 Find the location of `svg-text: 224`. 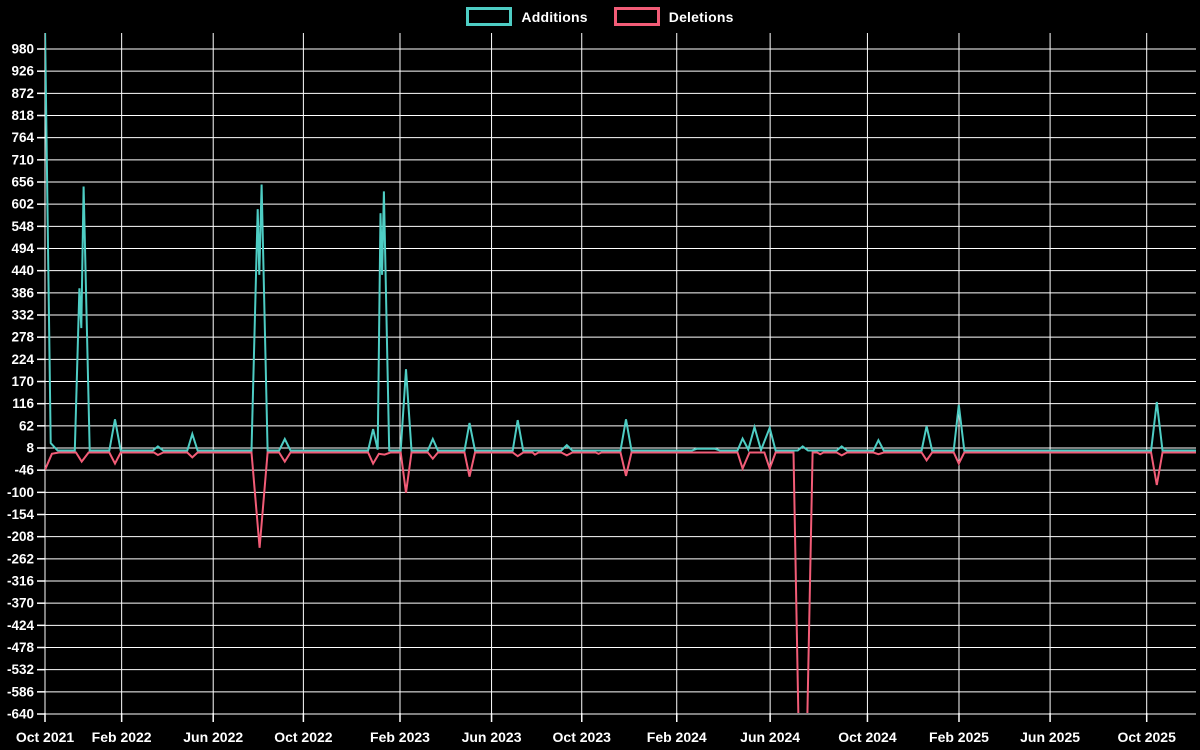

svg-text: 224 is located at coordinates (22, 359).